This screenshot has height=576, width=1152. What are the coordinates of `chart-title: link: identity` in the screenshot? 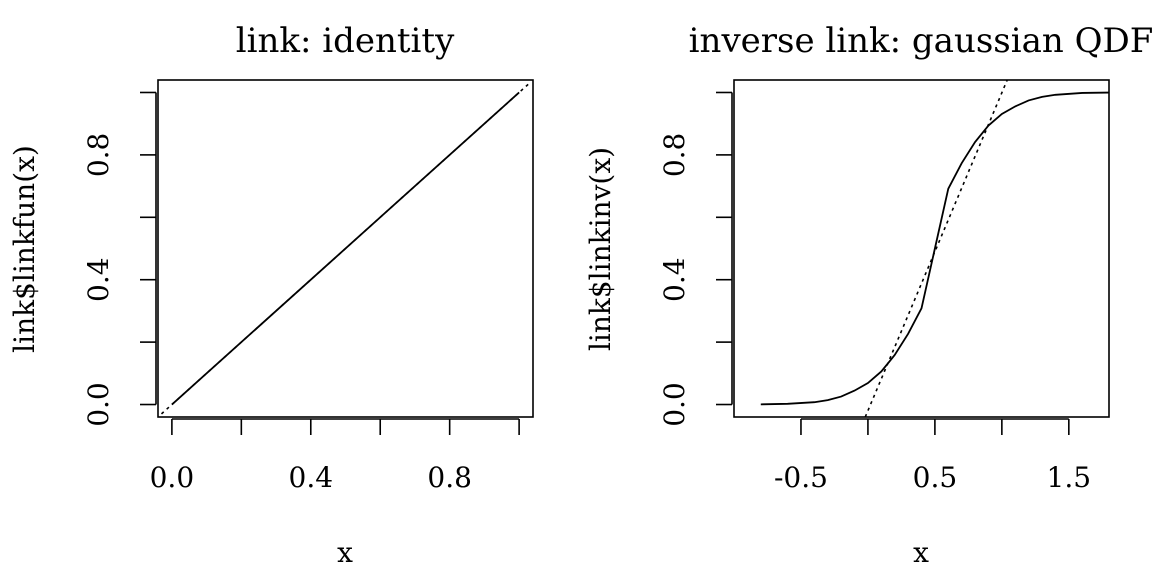 It's located at (345, 41).